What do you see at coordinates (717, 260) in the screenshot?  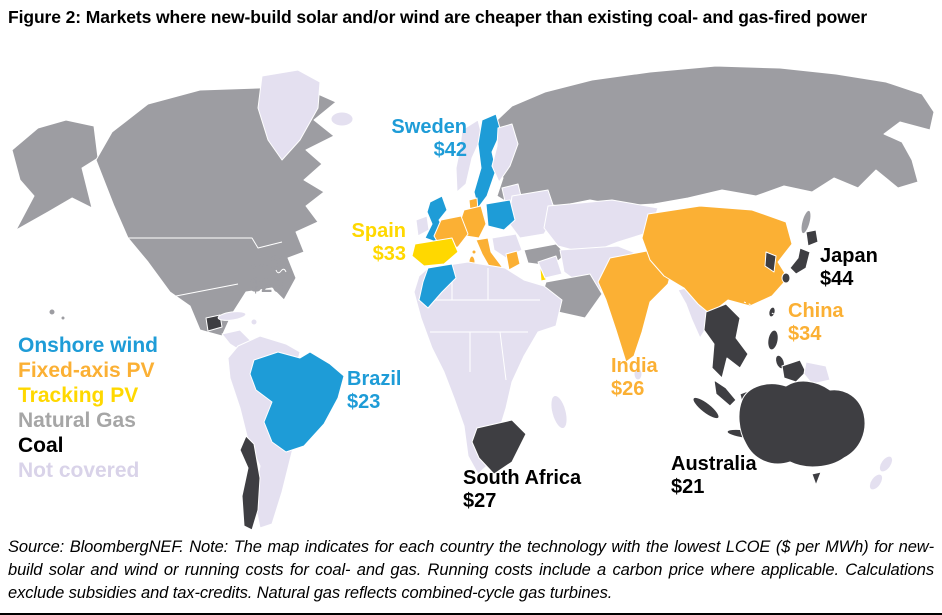 I see `country-china` at bounding box center [717, 260].